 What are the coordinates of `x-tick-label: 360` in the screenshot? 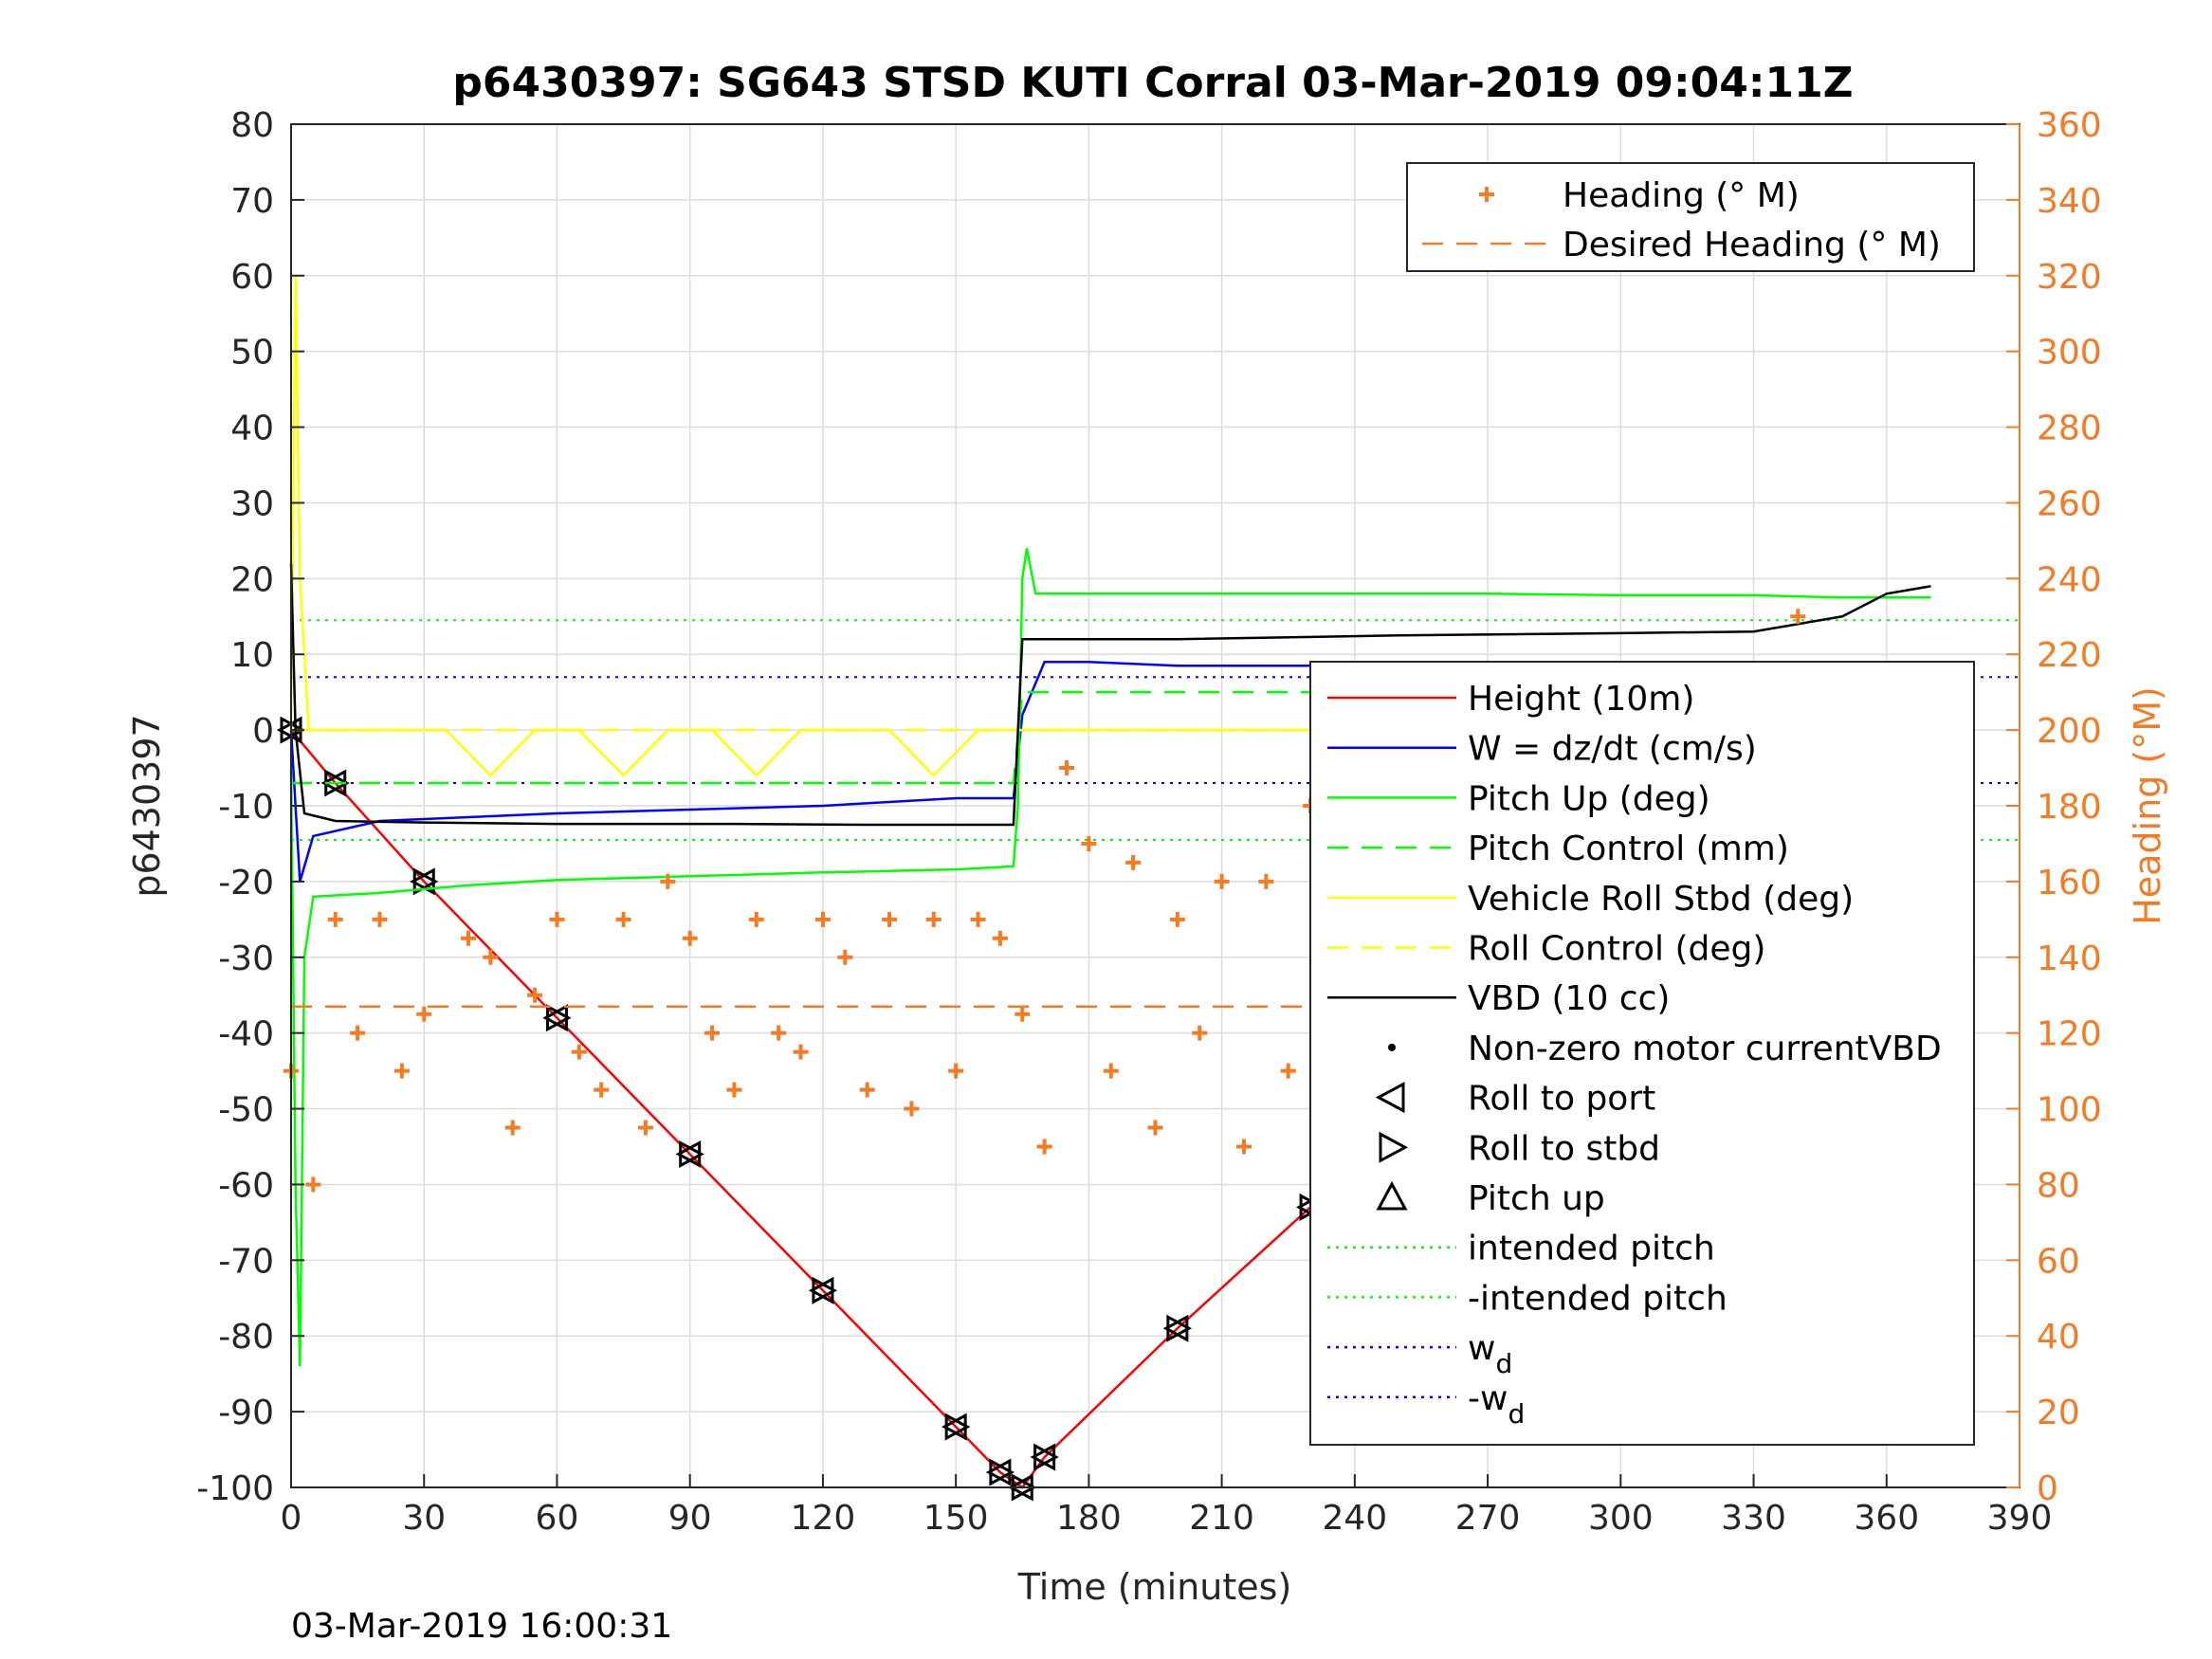 It's located at (1886, 1518).